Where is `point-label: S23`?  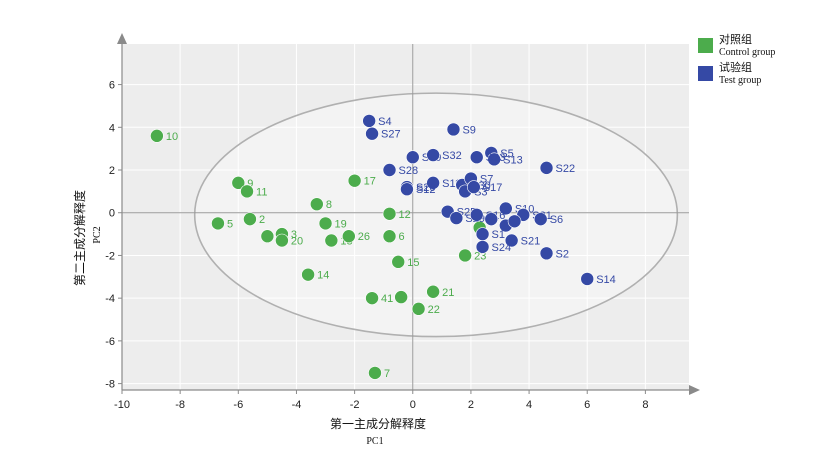
point-label: S23 is located at coordinates (496, 158).